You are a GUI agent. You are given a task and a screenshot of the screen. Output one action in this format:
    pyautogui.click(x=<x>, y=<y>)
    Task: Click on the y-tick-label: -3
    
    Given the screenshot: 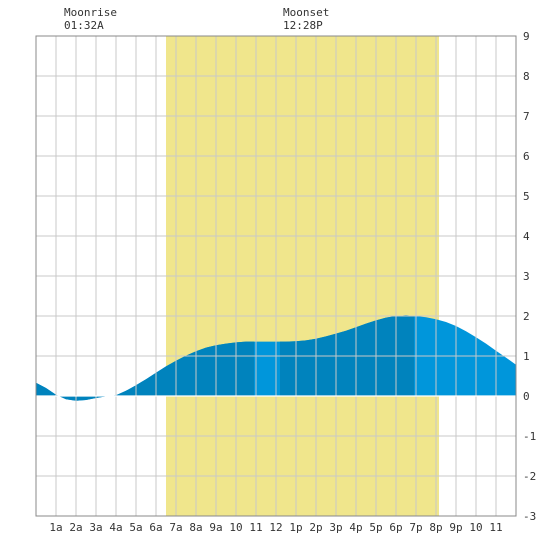 What is the action you would take?
    pyautogui.click(x=529, y=516)
    